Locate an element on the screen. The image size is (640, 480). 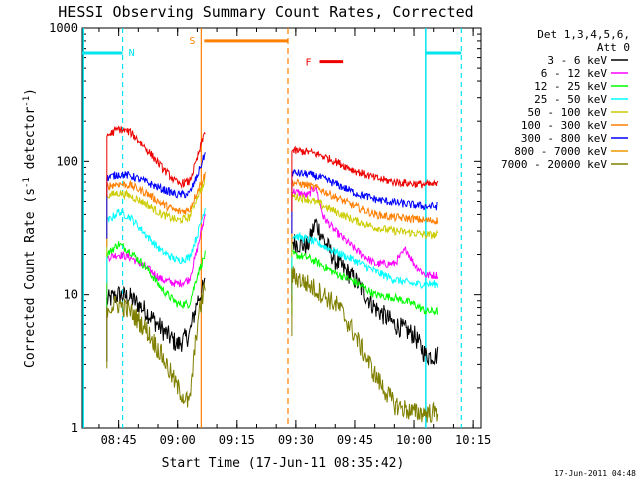
y-tick-label: 1 is located at coordinates (74, 428).